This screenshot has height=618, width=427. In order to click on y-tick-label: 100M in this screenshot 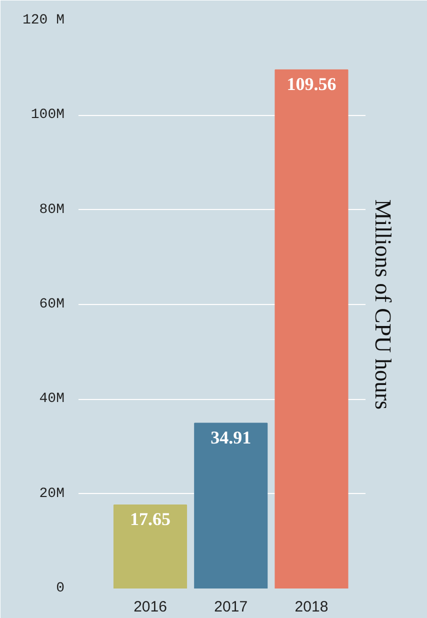, I will do `click(47, 115)`.